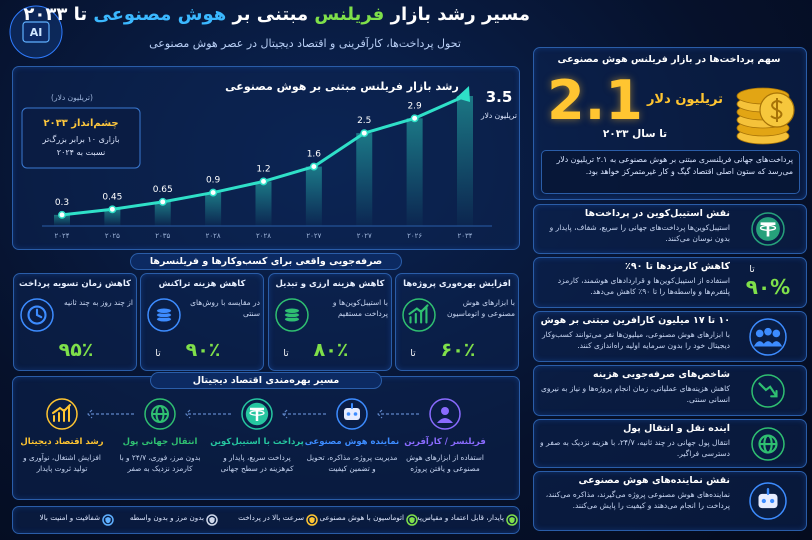 This screenshot has height=540, width=812. What do you see at coordinates (461, 517) in the screenshot?
I see `footer-item: پایدار، قابل اعتماد و مقیاس‌پذیر` at bounding box center [461, 517].